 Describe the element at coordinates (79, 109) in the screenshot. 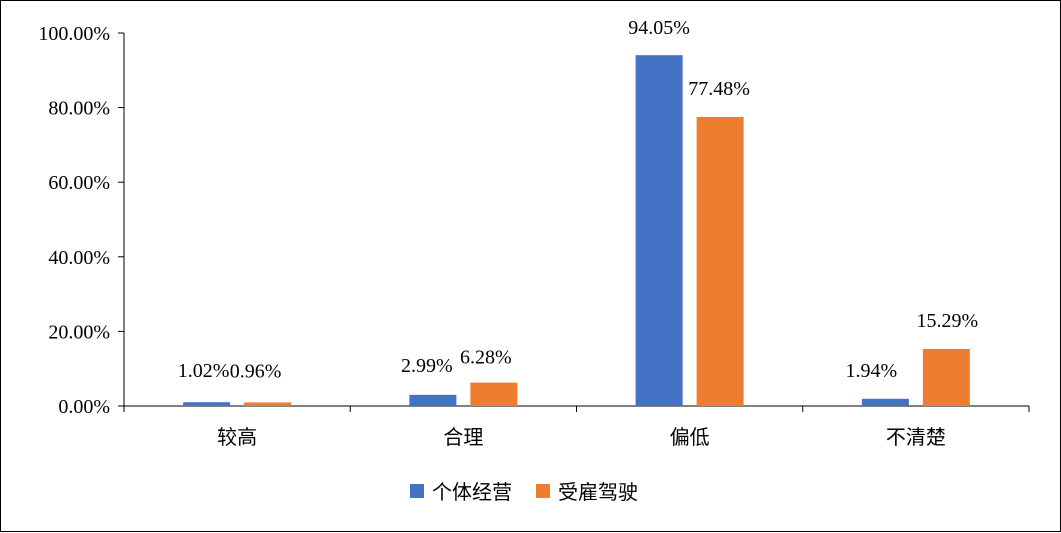

I see `y-tick-label: 80.00%` at that location.